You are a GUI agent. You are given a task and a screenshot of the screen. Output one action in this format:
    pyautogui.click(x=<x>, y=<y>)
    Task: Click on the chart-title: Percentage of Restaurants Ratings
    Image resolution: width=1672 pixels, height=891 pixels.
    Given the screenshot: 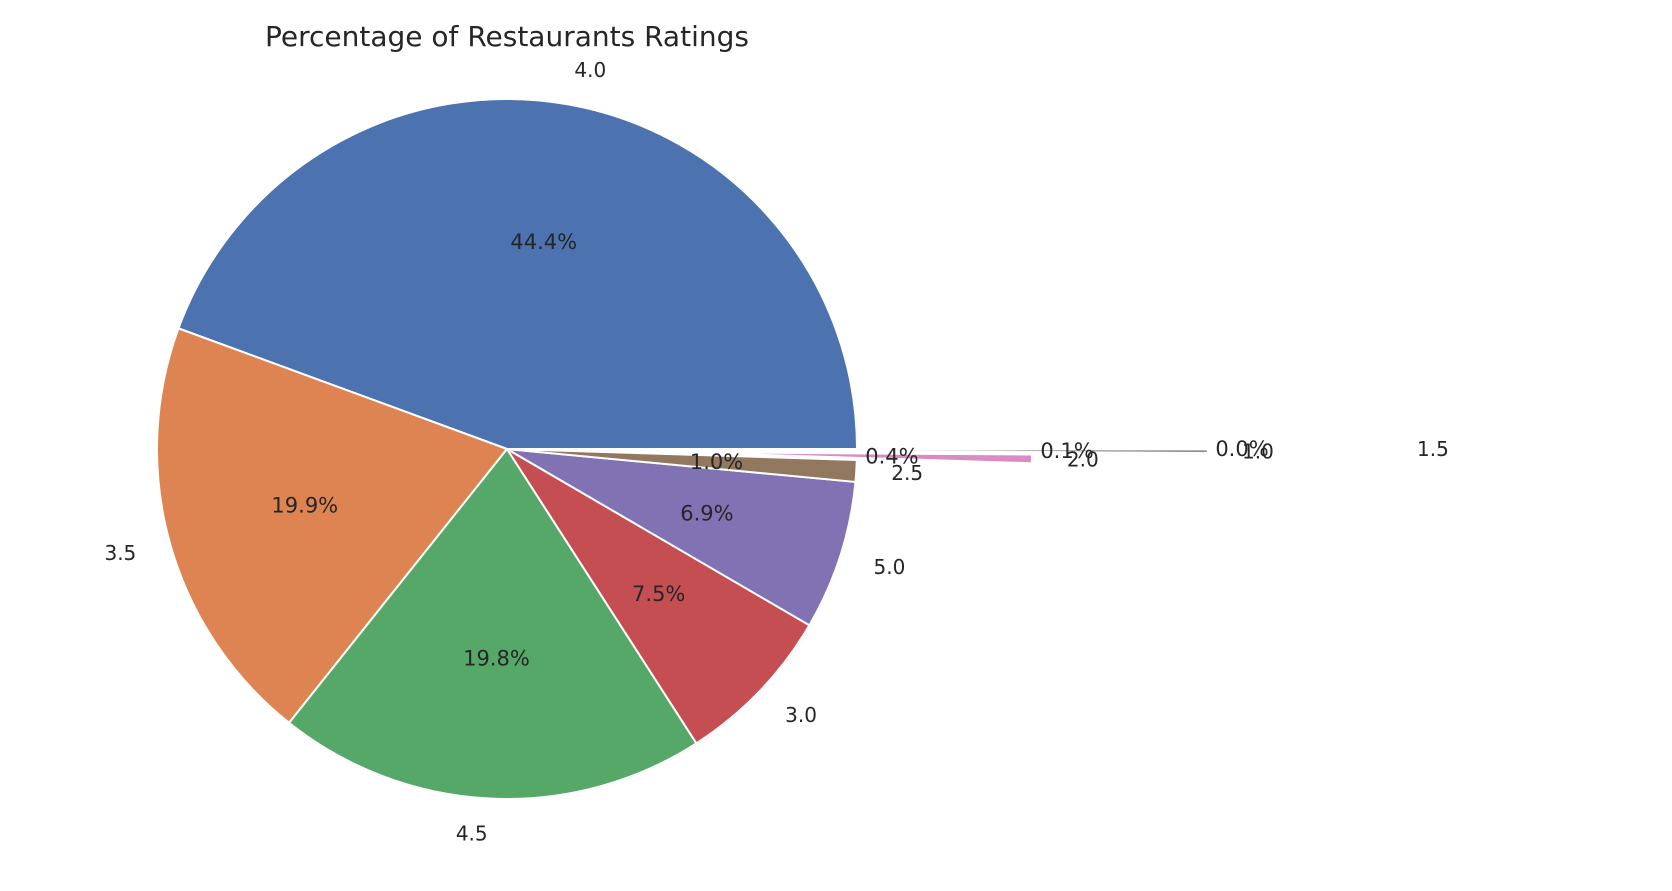 What is the action you would take?
    pyautogui.click(x=507, y=36)
    